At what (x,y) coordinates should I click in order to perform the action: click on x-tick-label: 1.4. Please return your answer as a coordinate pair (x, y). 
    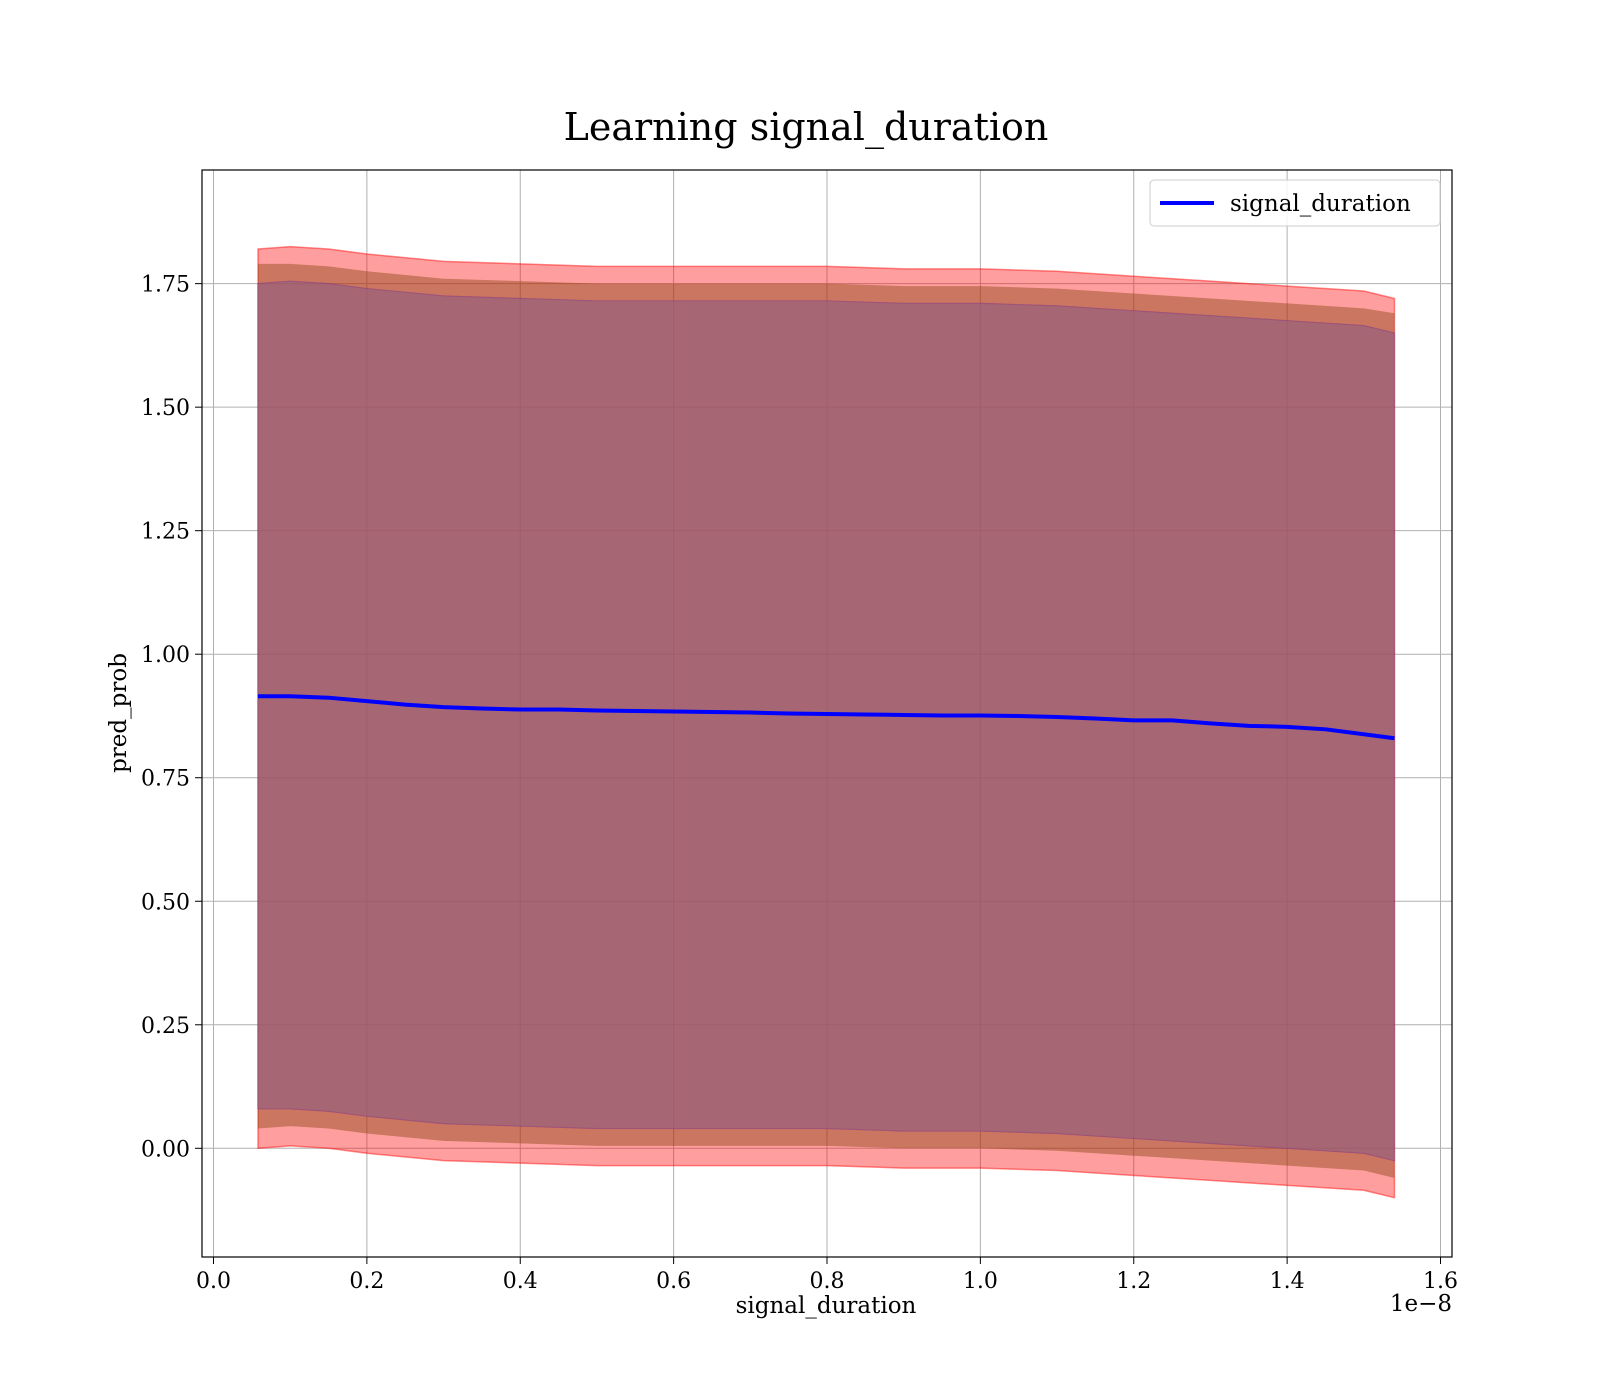
    Looking at the image, I should click on (1287, 1281).